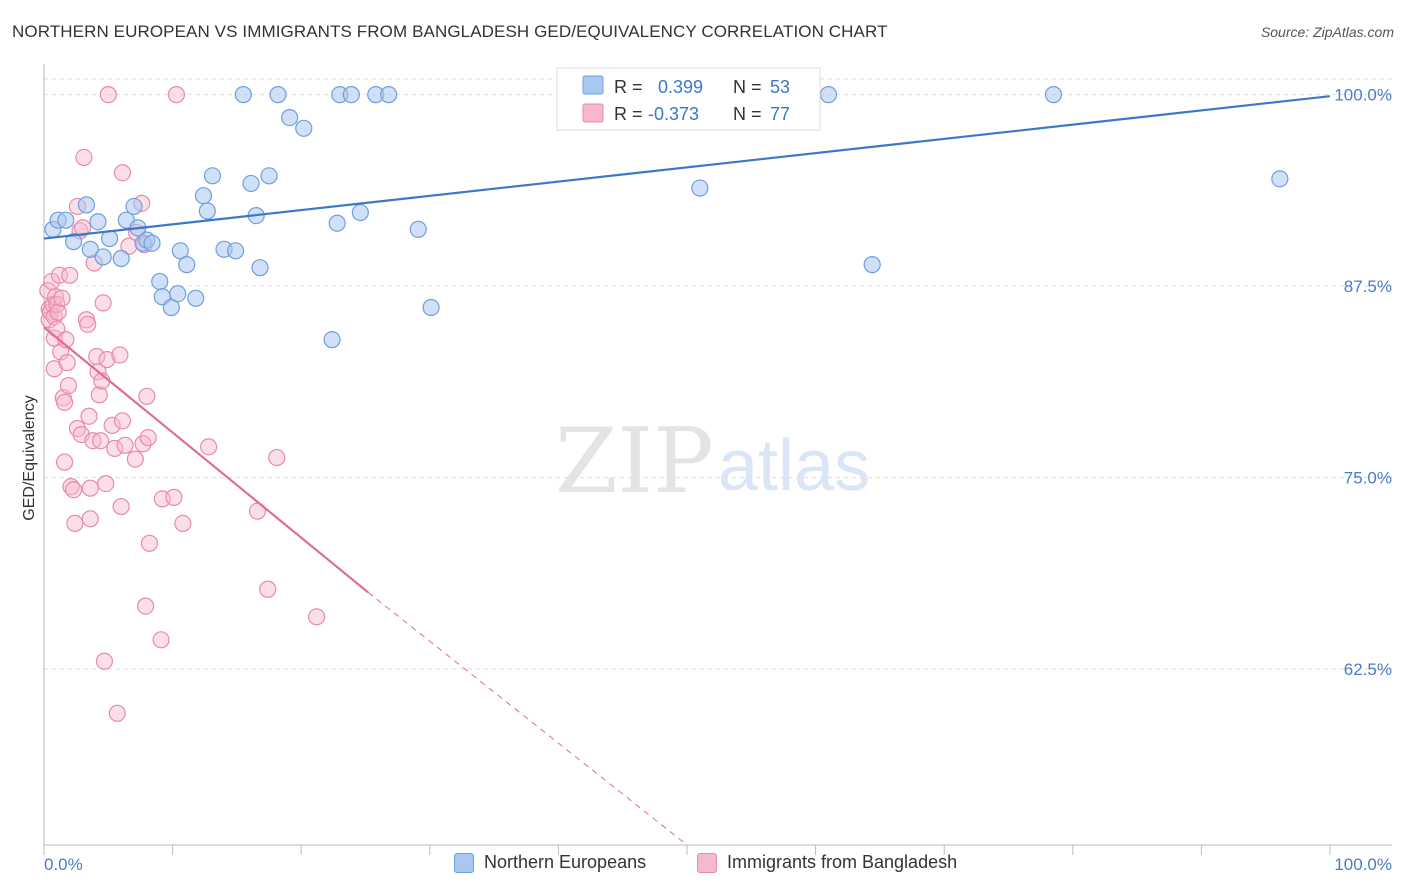  What do you see at coordinates (565, 862) in the screenshot?
I see `legend-label-blue: Northern Europeans` at bounding box center [565, 862].